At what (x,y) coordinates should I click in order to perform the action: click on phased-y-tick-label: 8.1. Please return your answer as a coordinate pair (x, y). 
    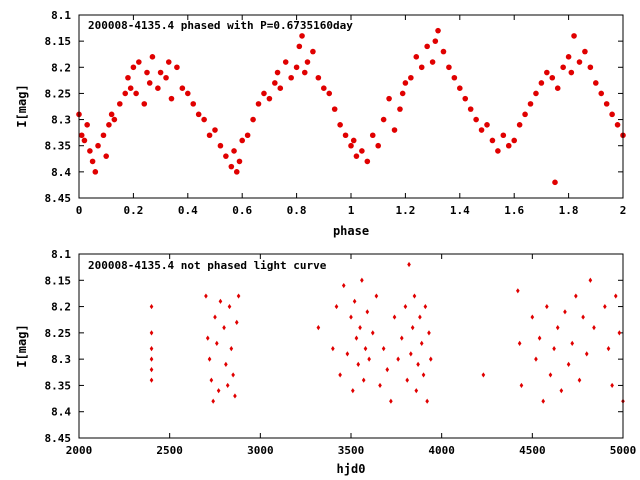
    Looking at the image, I should click on (61, 15).